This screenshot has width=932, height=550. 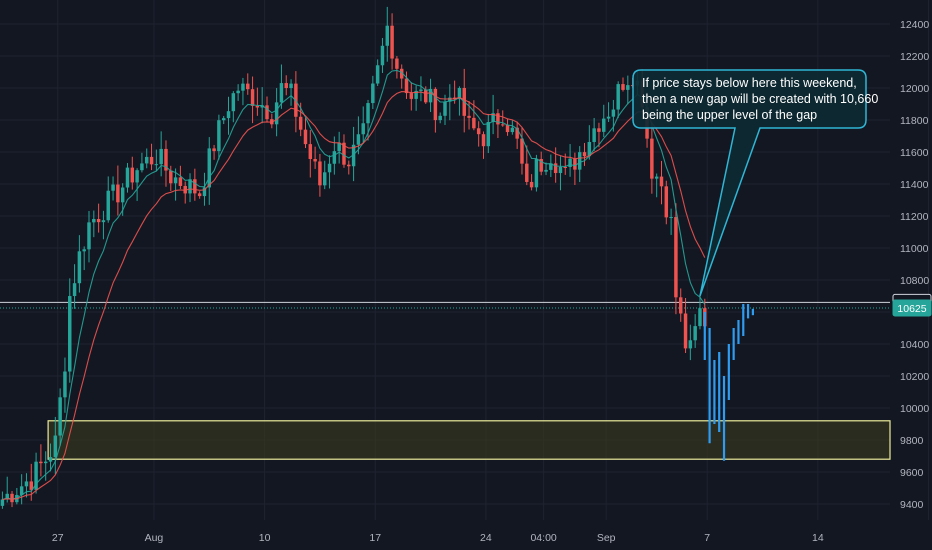 I want to click on y-tick-label: 10800, so click(x=914, y=281).